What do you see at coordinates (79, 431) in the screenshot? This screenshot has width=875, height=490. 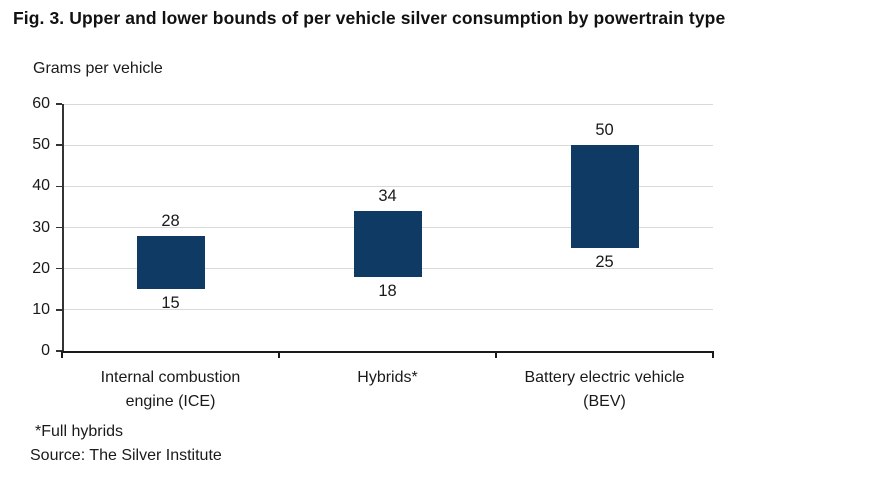 I see `footnote-full-hybrids: *Full hybrids` at bounding box center [79, 431].